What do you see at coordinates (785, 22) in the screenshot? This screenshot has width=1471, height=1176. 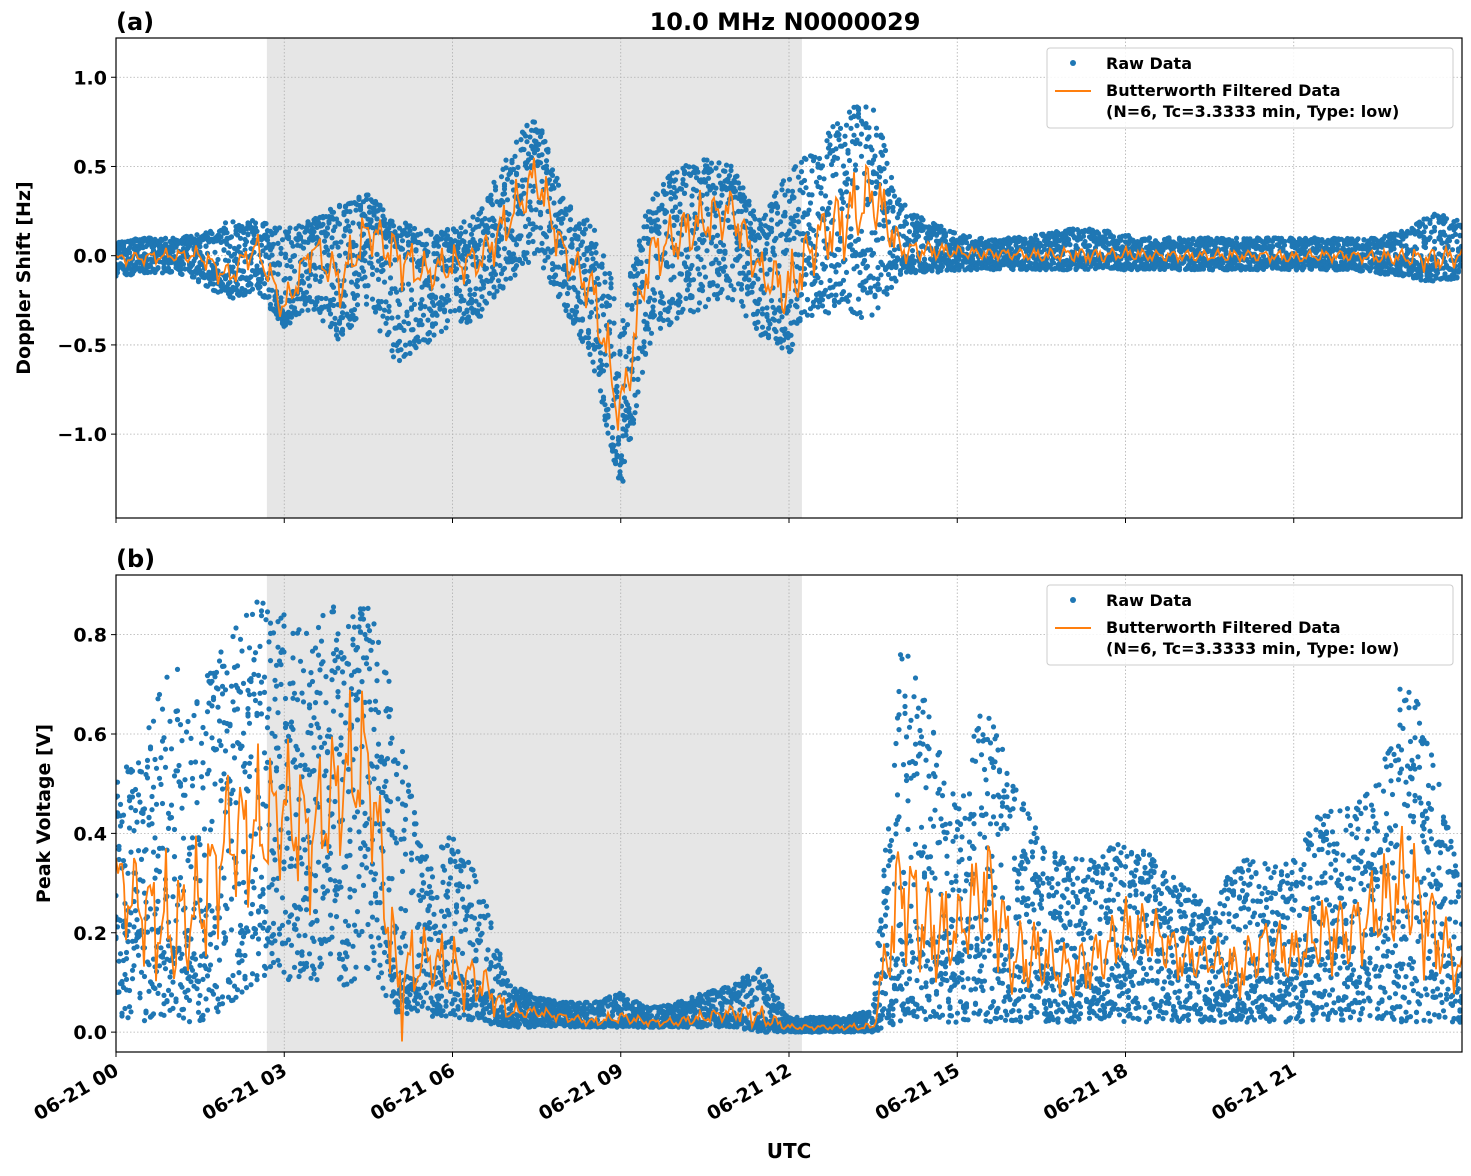 I see `figure-title: 10.0 MHz N0000029` at bounding box center [785, 22].